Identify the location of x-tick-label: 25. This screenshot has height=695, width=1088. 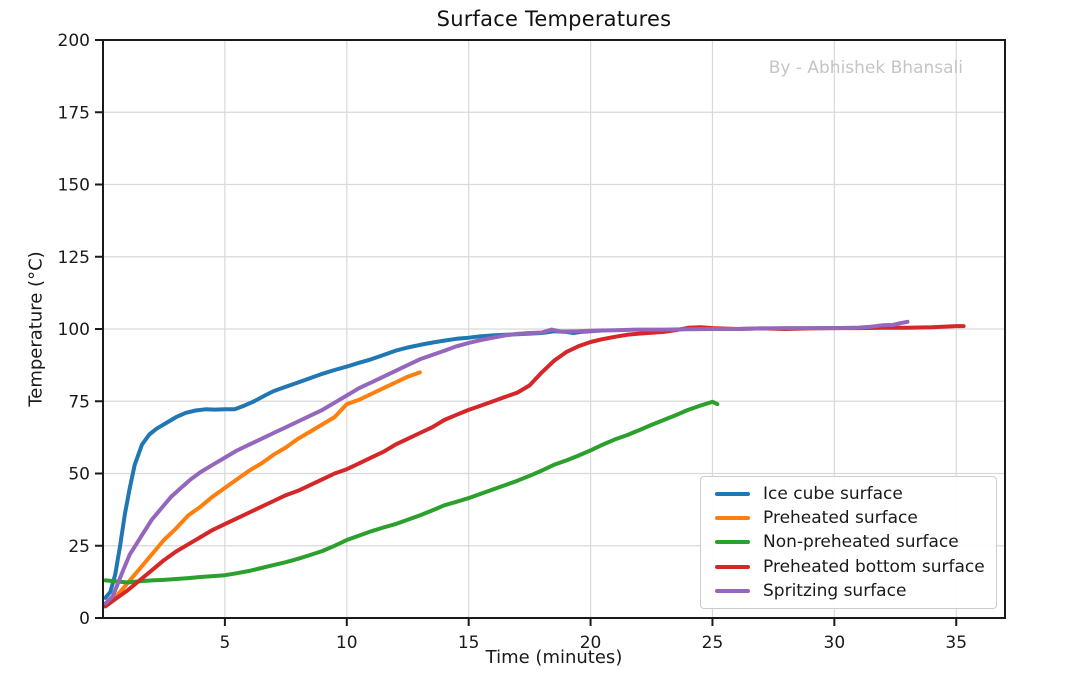
(713, 643).